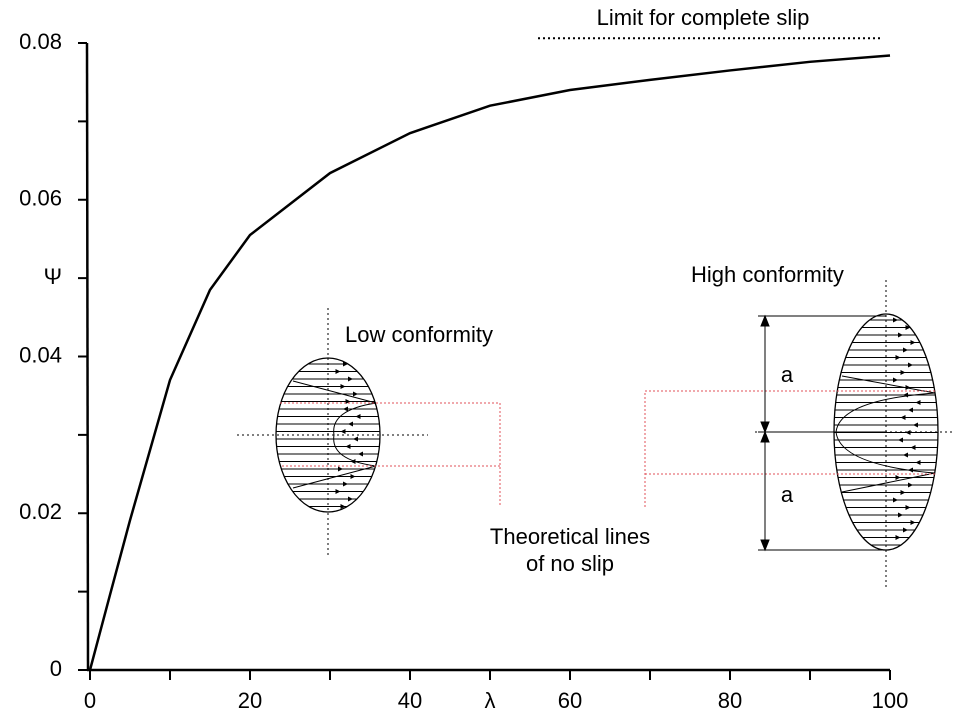 This screenshot has width=954, height=718. Describe the element at coordinates (730, 700) in the screenshot. I see `x-tick-label: 80` at that location.